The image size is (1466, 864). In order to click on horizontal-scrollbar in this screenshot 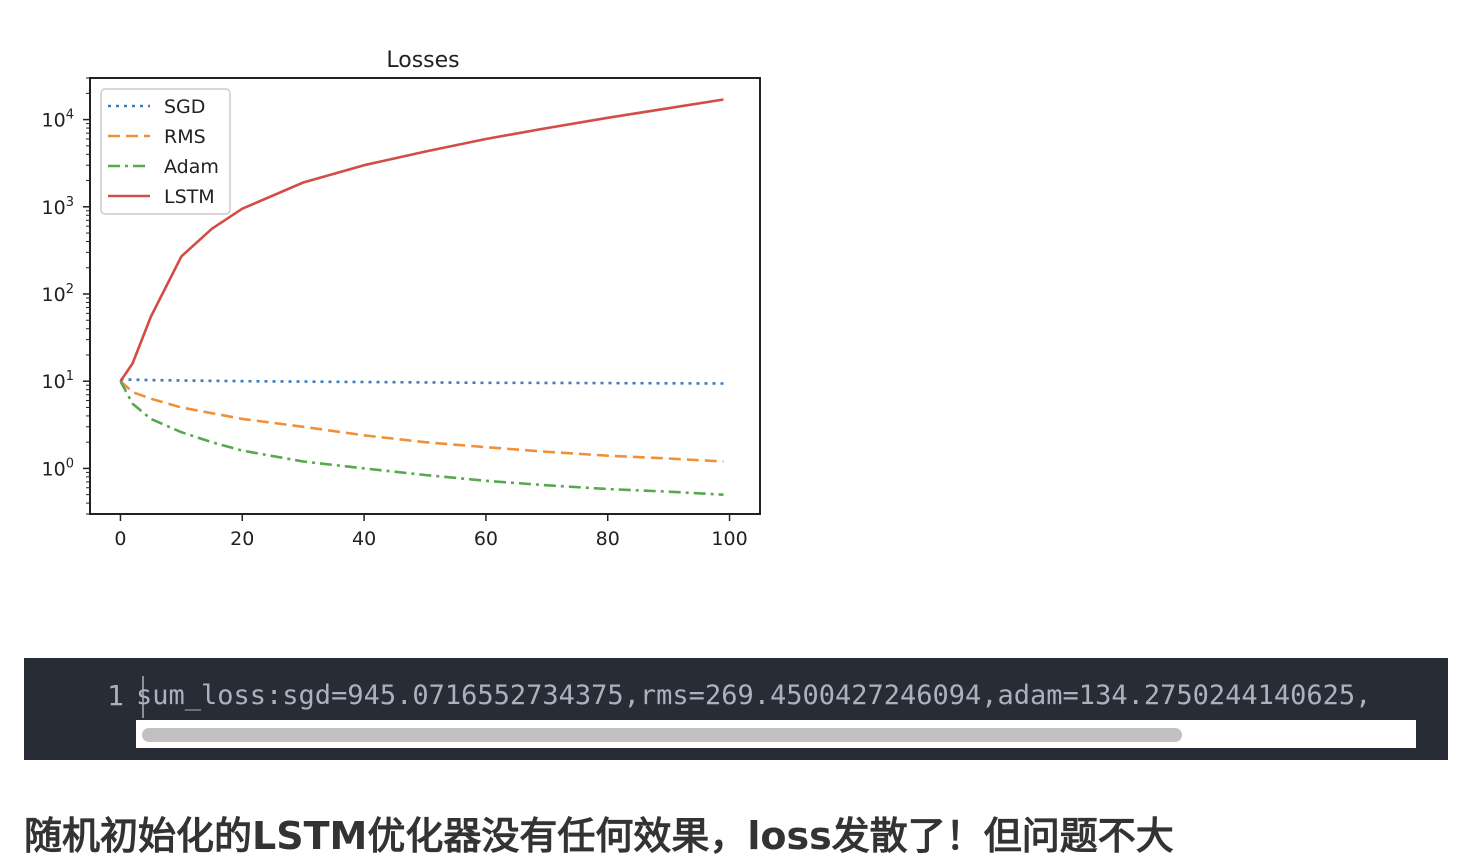, I will do `click(776, 734)`.